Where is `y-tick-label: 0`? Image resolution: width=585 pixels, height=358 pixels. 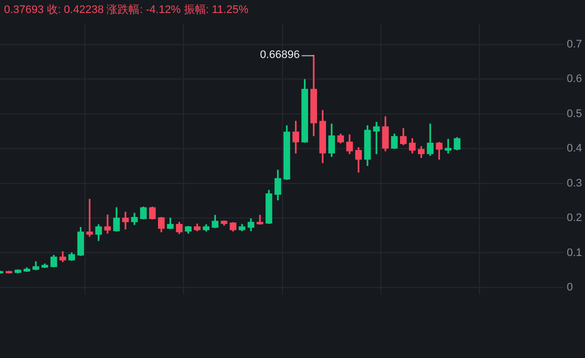 y-tick-label: 0 is located at coordinates (569, 287).